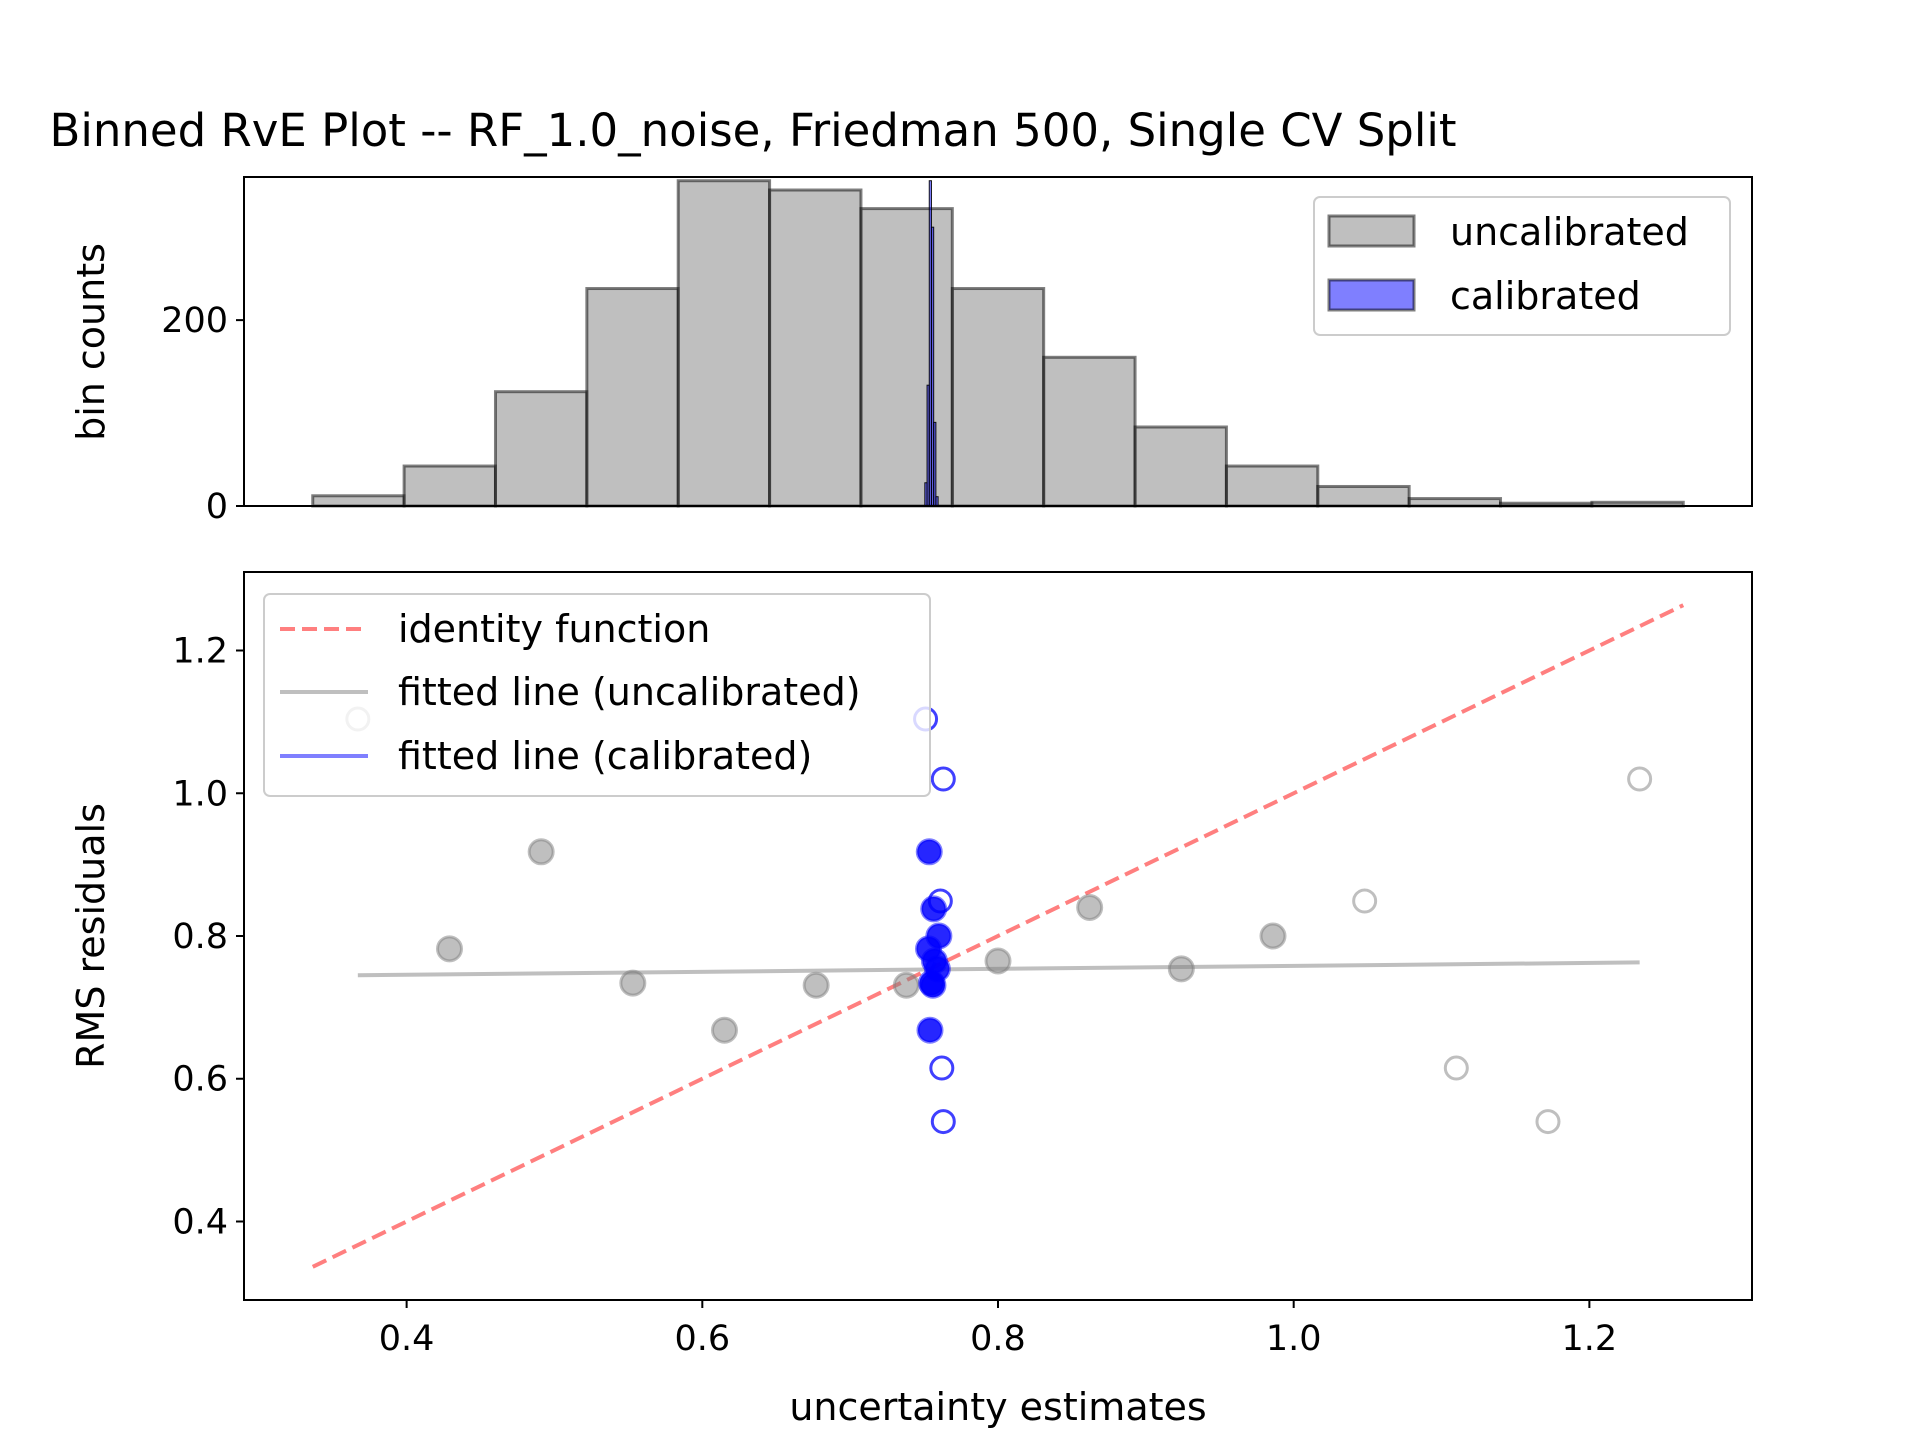 This screenshot has height=1440, width=1920. I want to click on scatter-y-tick-label: 0.4, so click(200, 1222).